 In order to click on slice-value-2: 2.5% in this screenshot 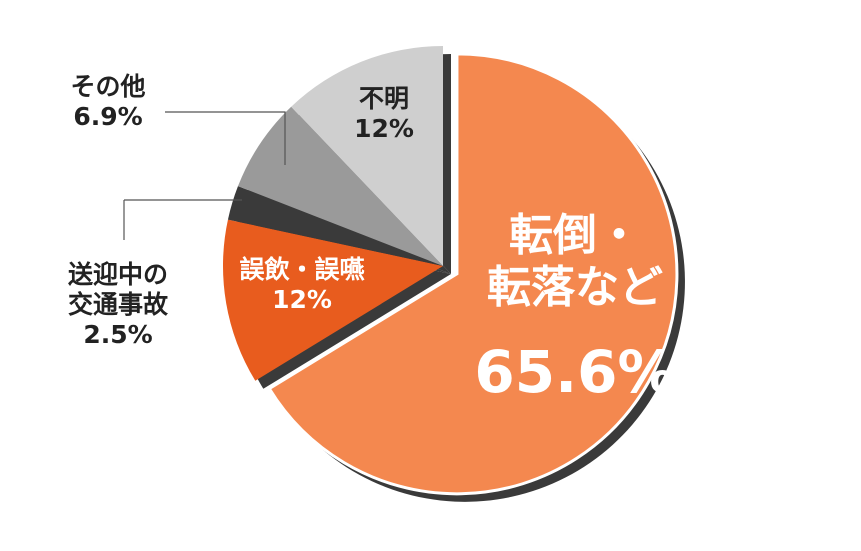, I will do `click(117, 334)`.